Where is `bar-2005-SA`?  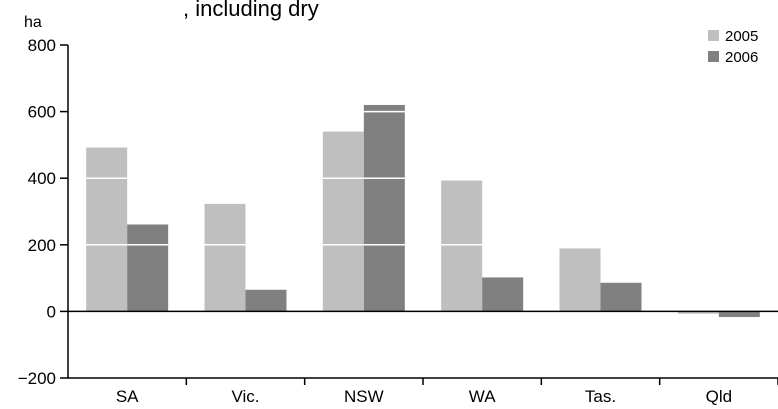 bar-2005-SA is located at coordinates (107, 229).